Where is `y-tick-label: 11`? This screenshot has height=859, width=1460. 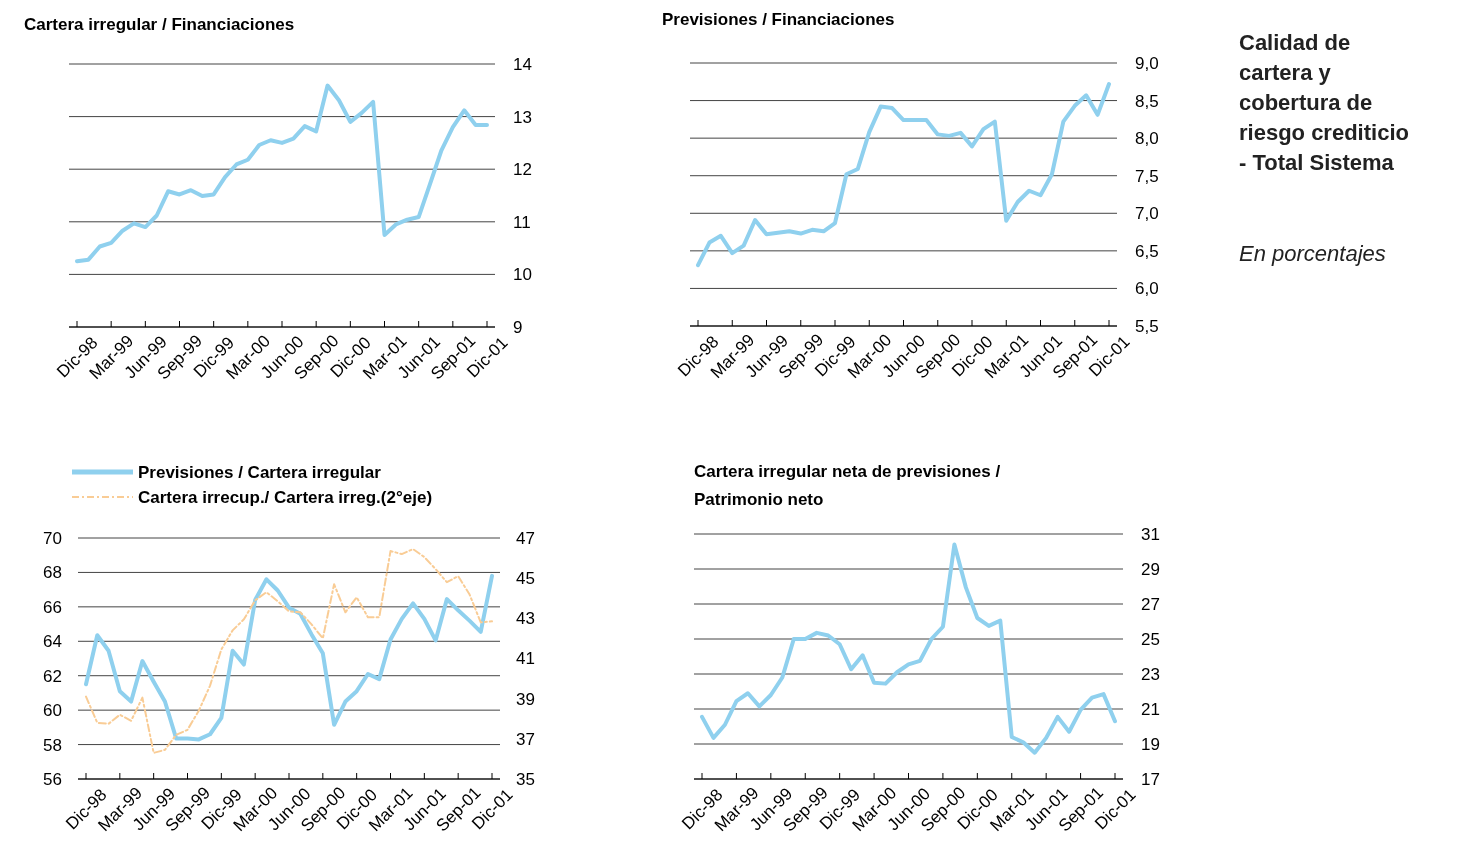 y-tick-label: 11 is located at coordinates (522, 222).